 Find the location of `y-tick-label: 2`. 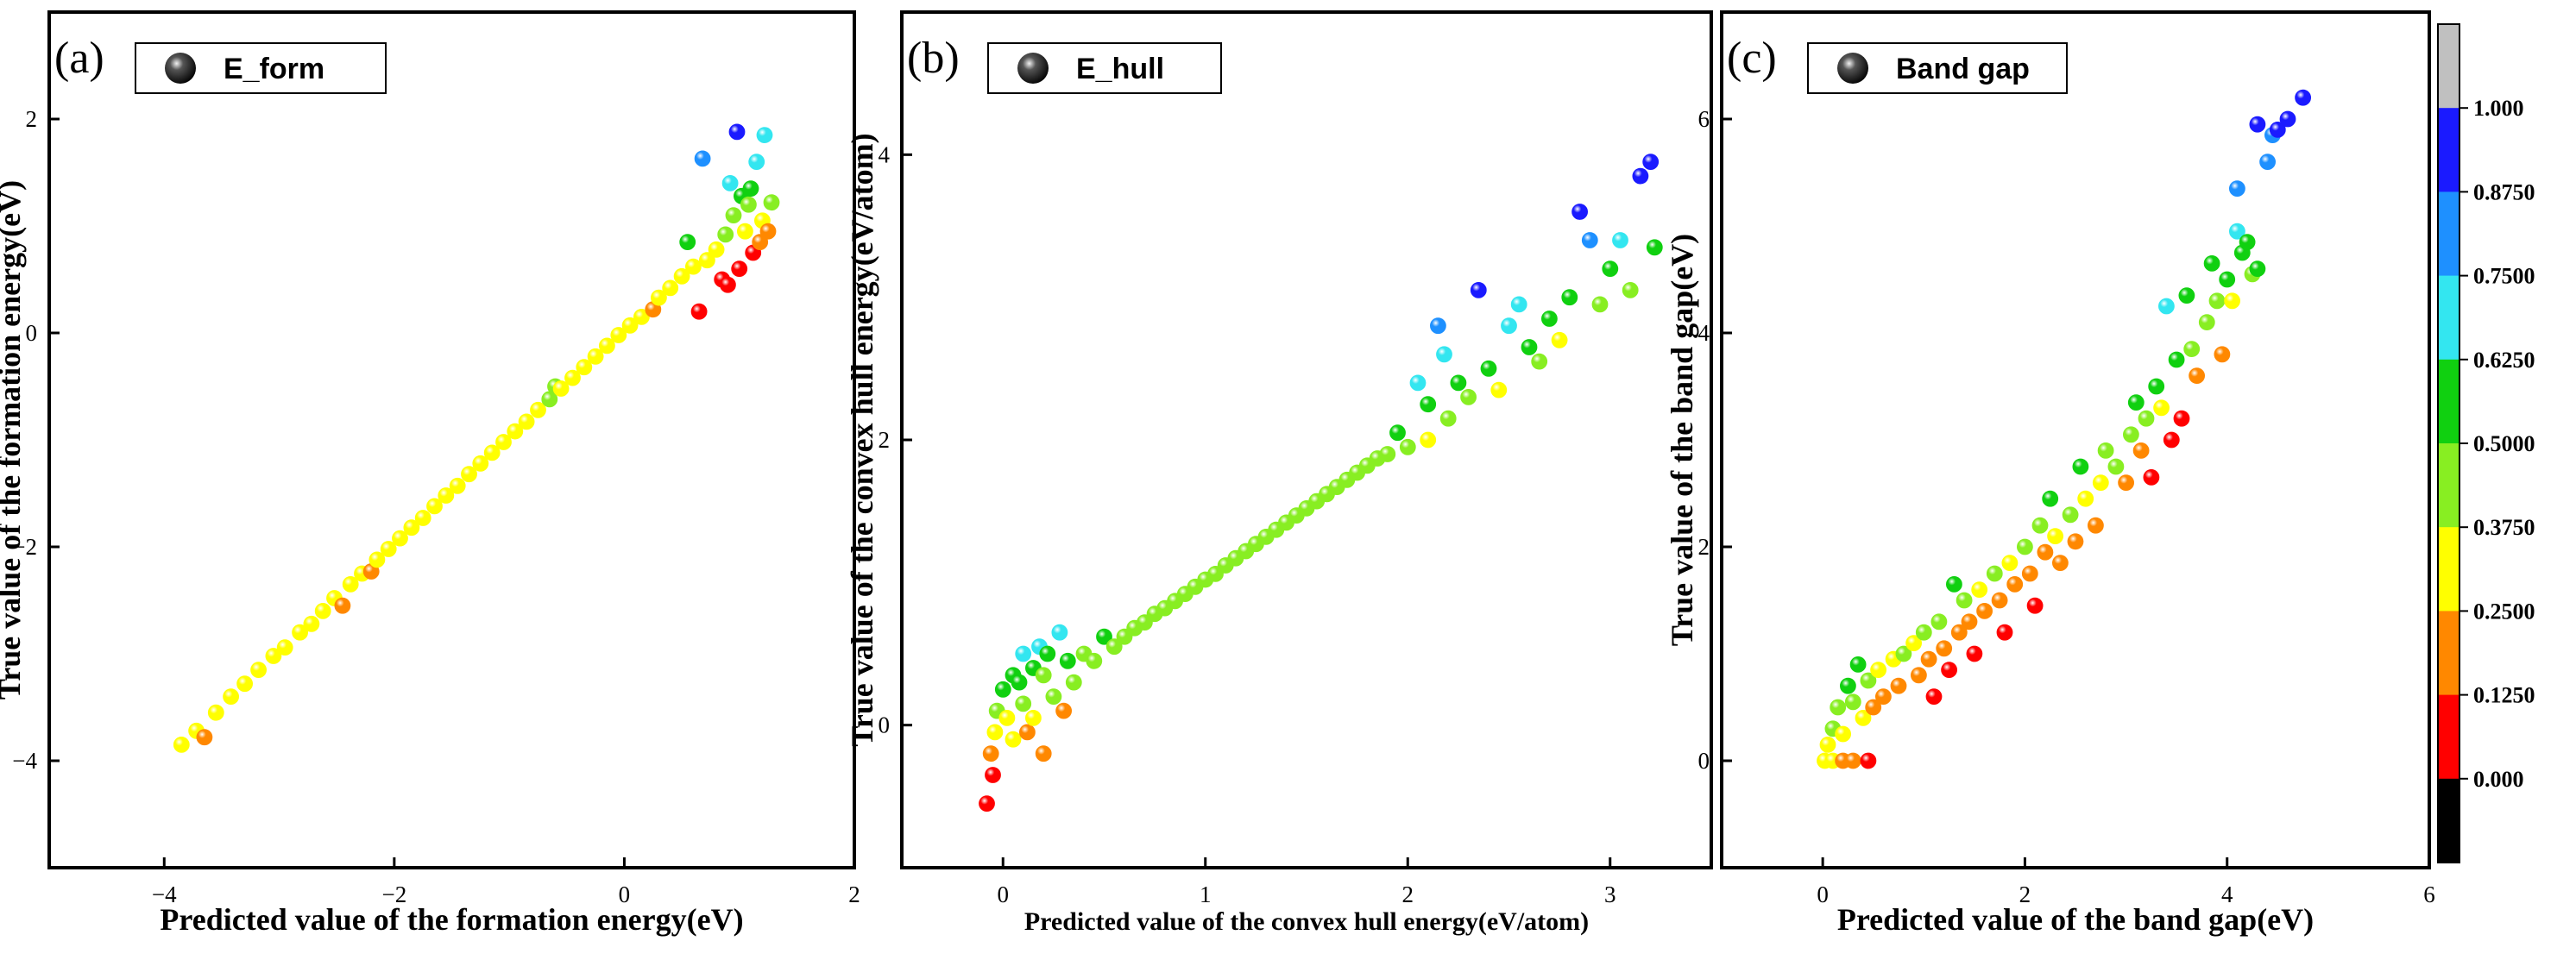

y-tick-label: 2 is located at coordinates (1704, 547).